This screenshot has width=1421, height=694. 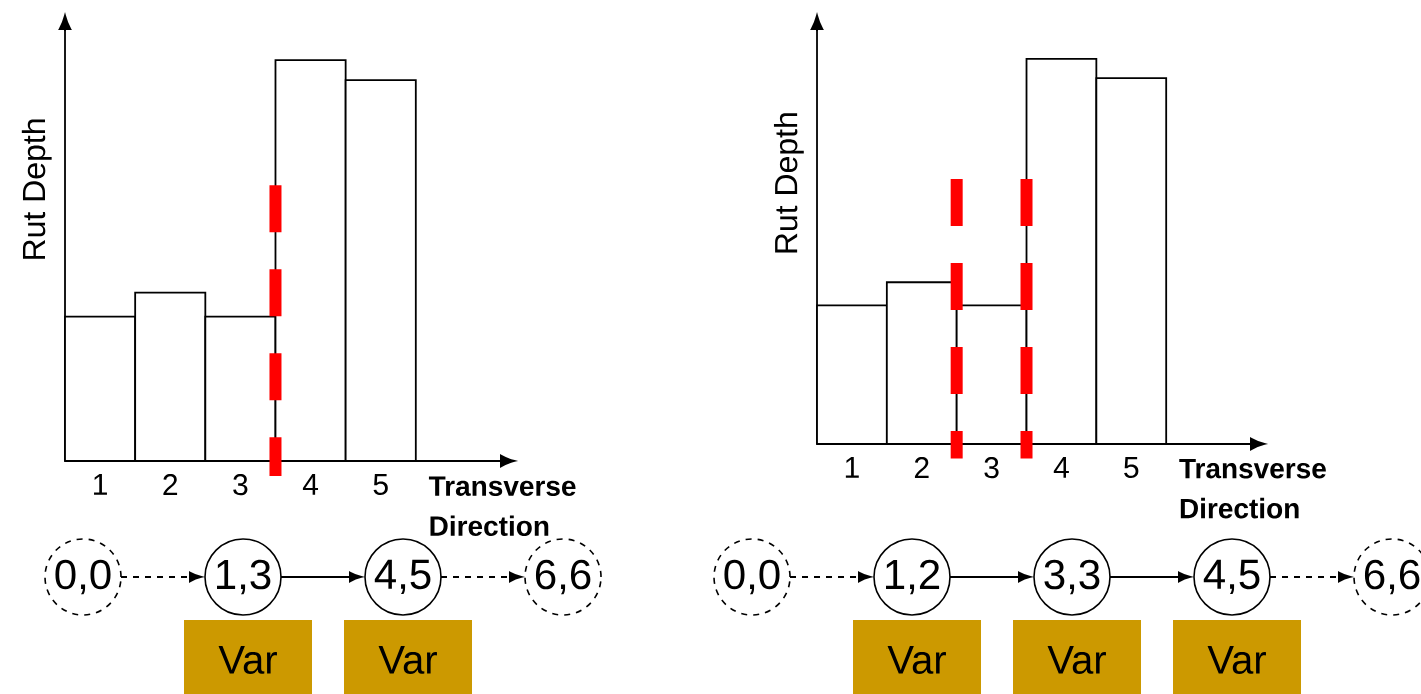 I want to click on text: 3,3, so click(x=1072, y=577).